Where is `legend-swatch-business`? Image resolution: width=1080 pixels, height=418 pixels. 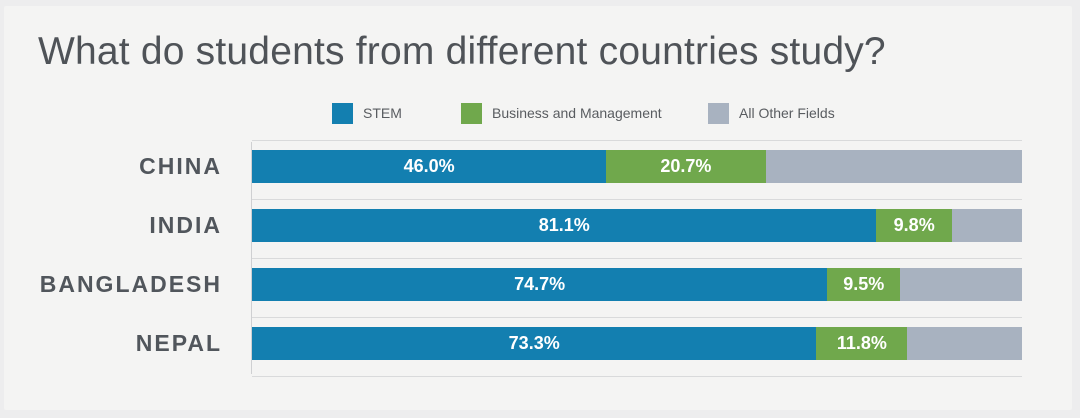 legend-swatch-business is located at coordinates (471, 113).